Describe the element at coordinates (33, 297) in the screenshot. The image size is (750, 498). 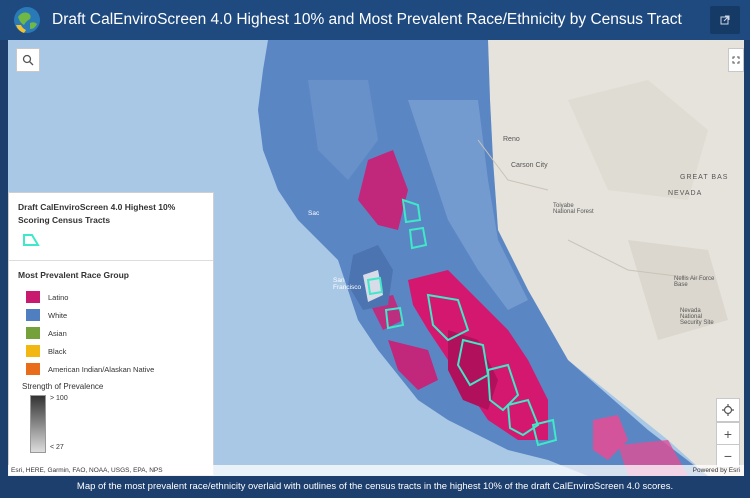
I see `latino-swatch` at that location.